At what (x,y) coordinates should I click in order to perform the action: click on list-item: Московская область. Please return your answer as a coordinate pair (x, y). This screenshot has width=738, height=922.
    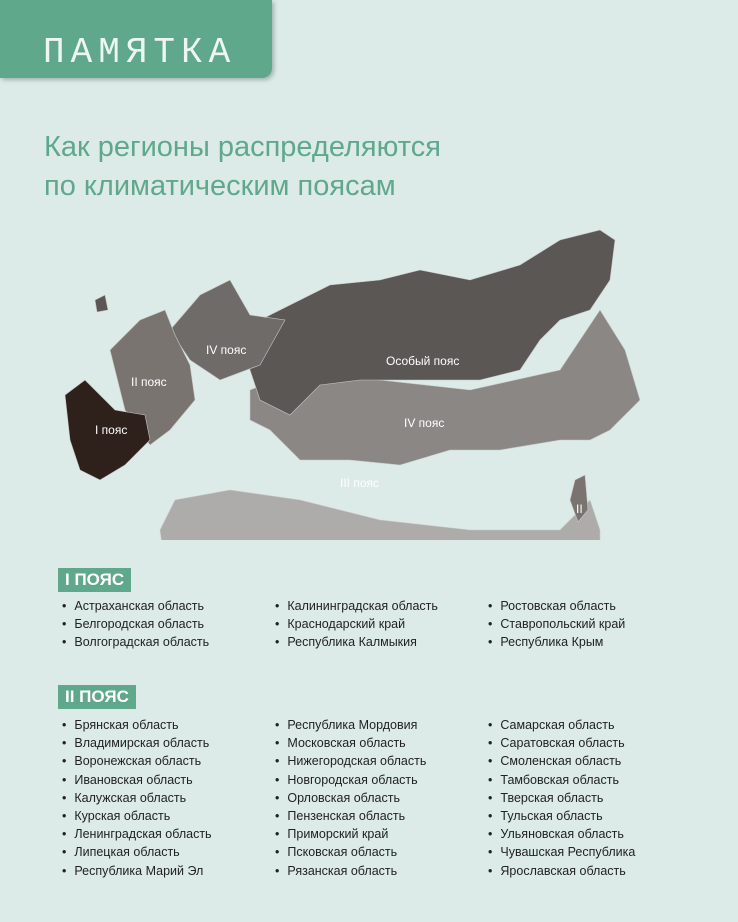
    Looking at the image, I should click on (381, 743).